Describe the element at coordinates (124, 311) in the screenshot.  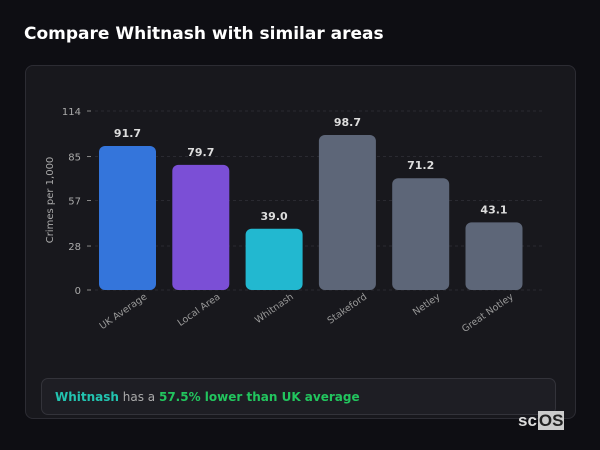
I see `x-tick-label: UK Average` at that location.